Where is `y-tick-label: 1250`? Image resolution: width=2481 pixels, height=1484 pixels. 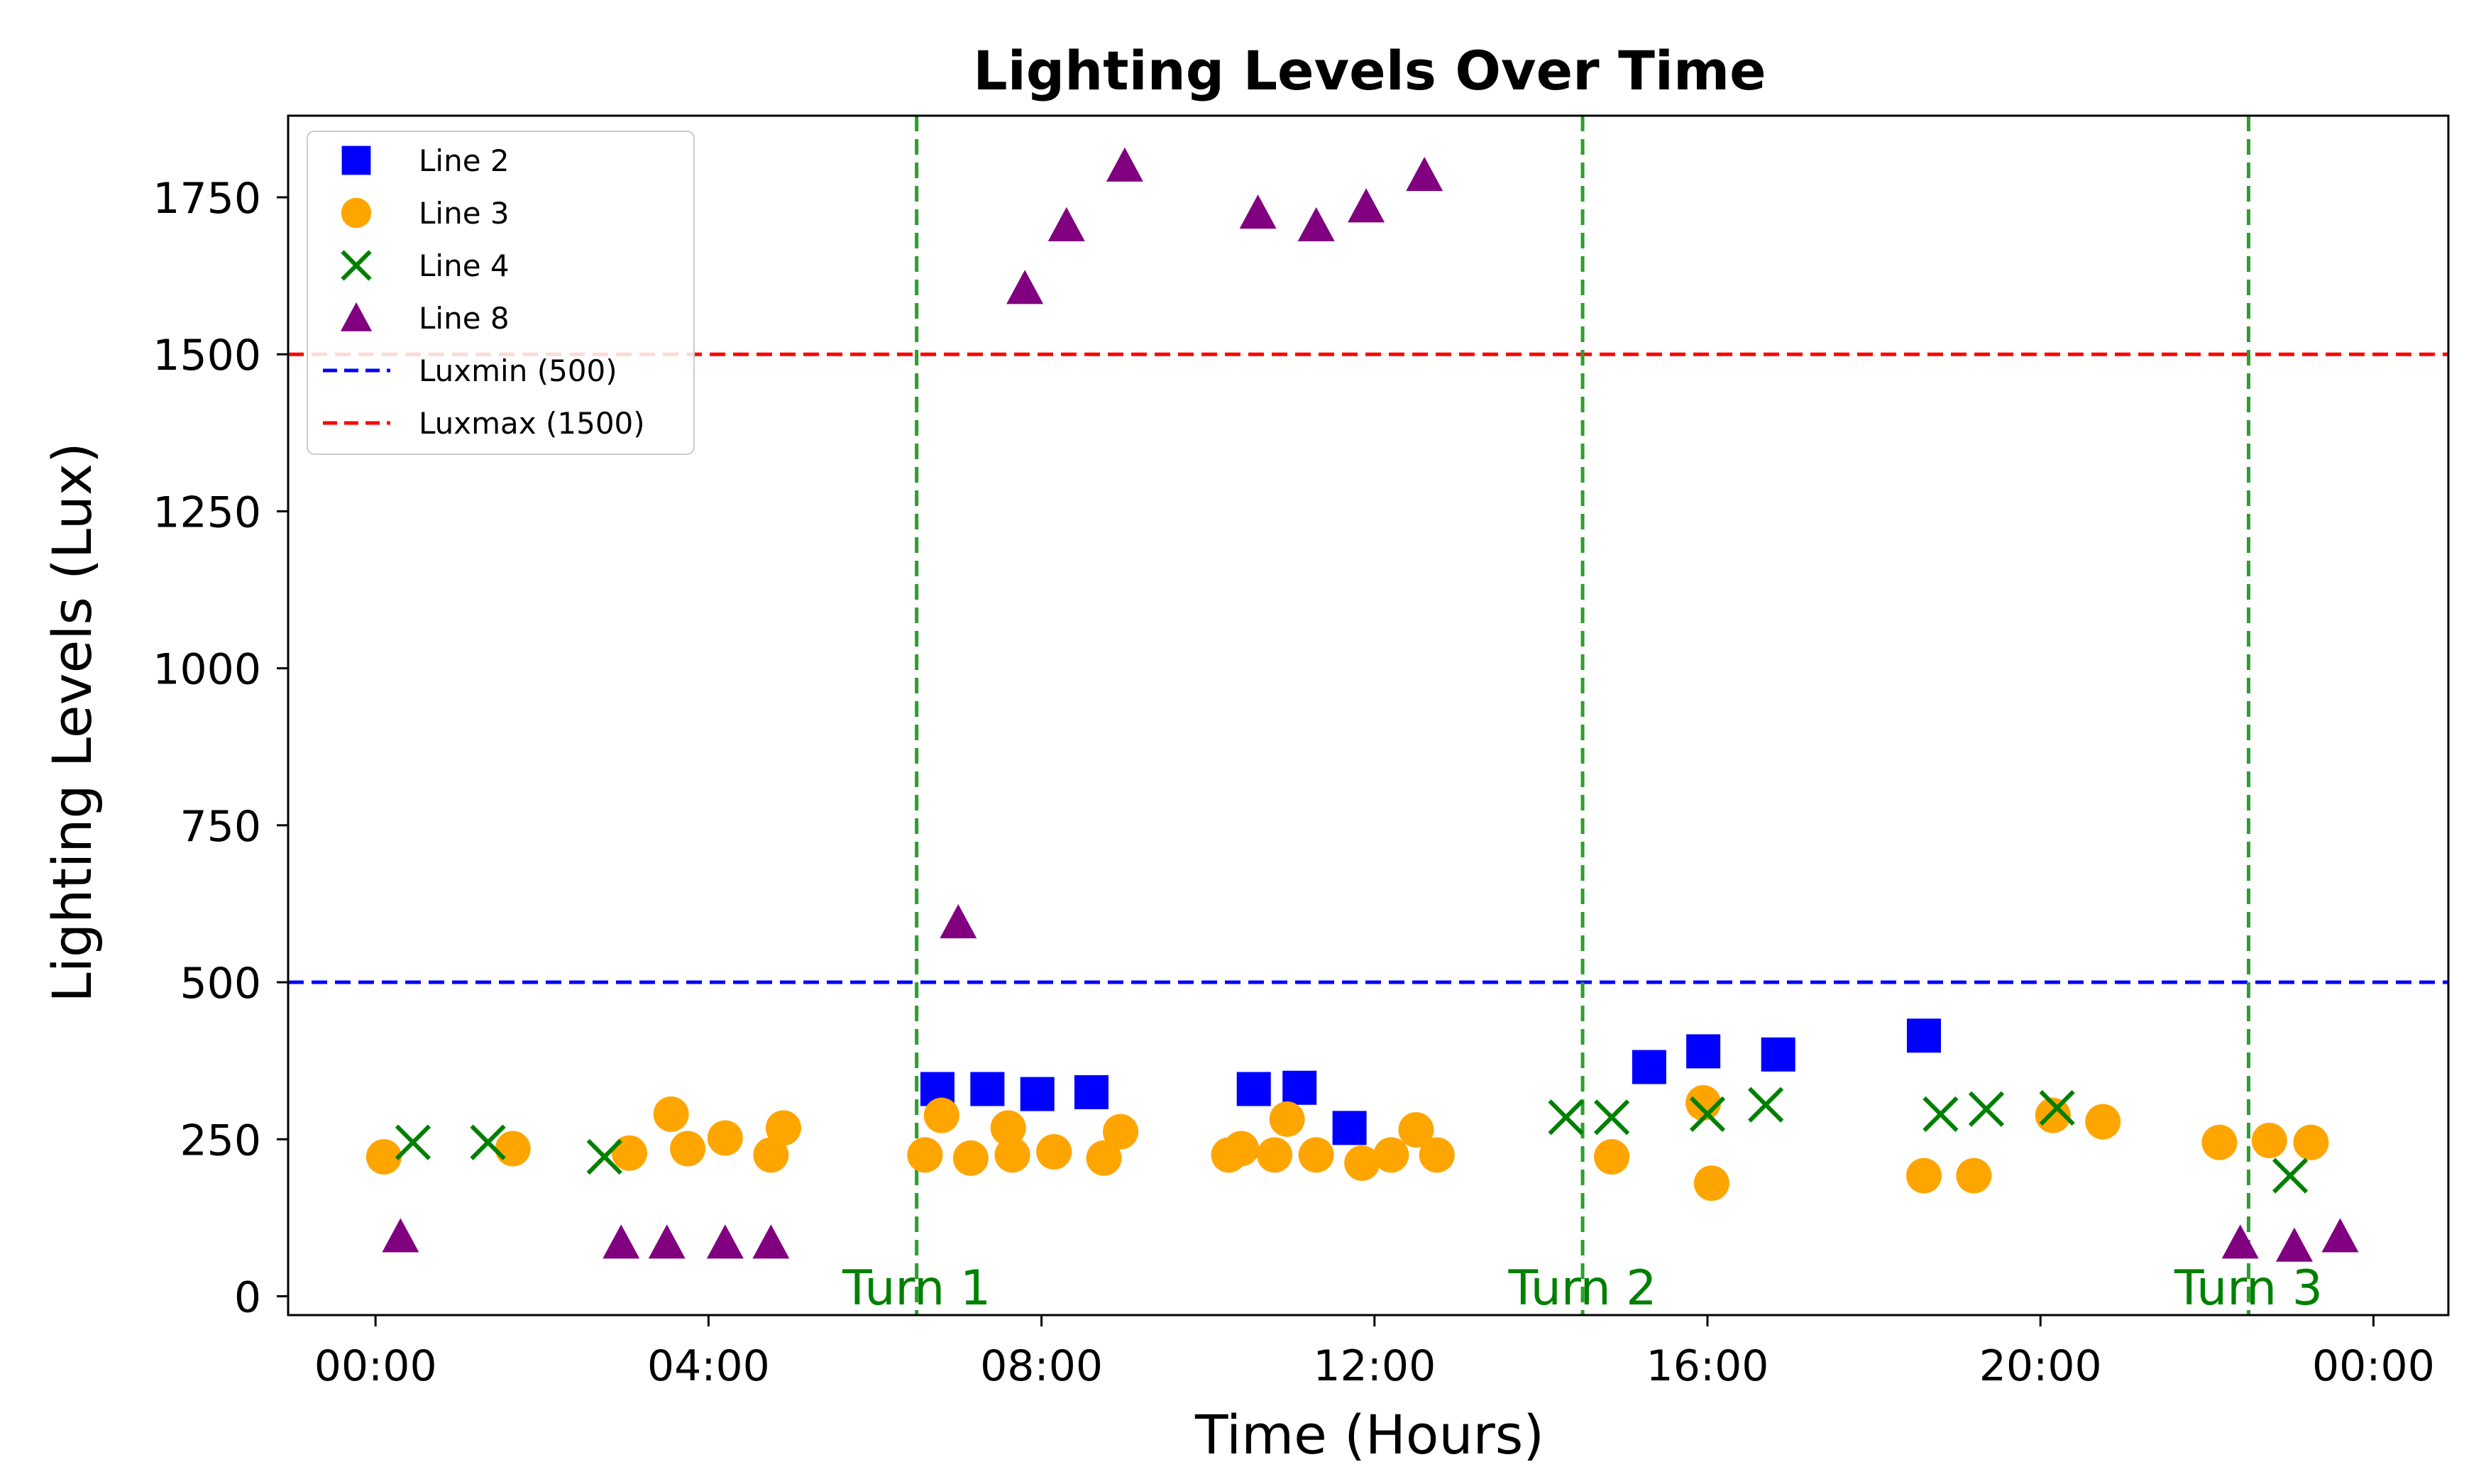 y-tick-label: 1250 is located at coordinates (207, 512).